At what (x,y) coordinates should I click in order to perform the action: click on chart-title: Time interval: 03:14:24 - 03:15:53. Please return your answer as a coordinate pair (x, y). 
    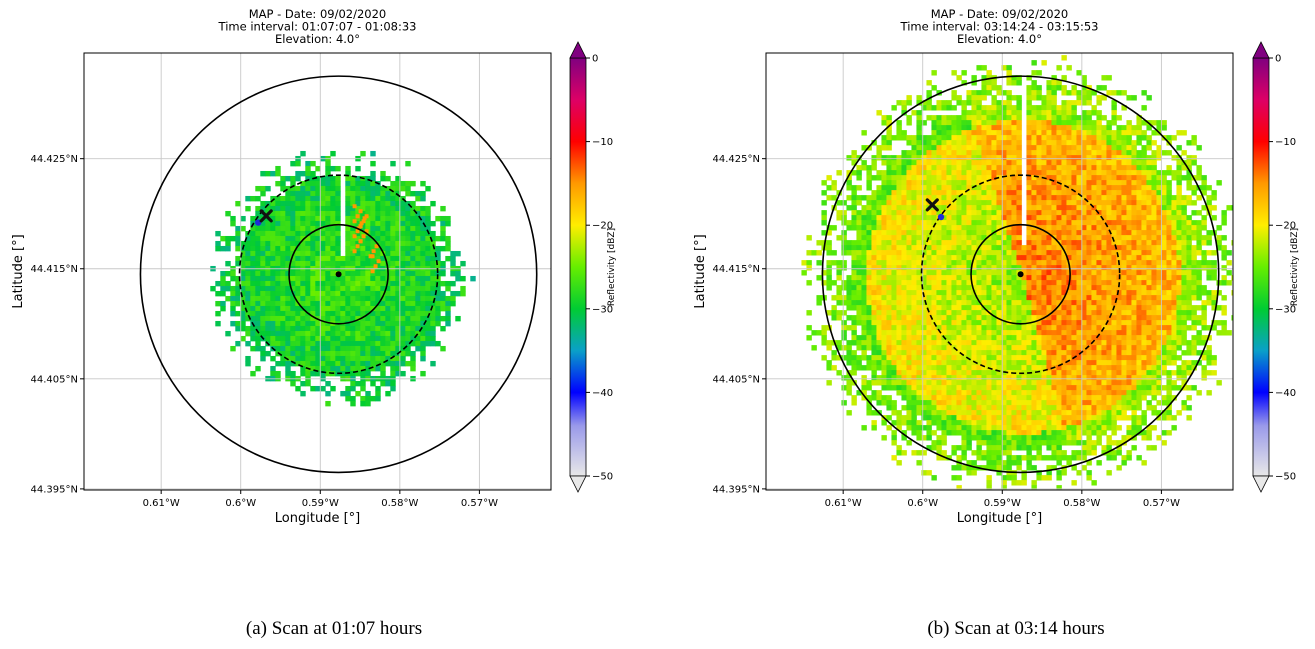
    Looking at the image, I should click on (999, 27).